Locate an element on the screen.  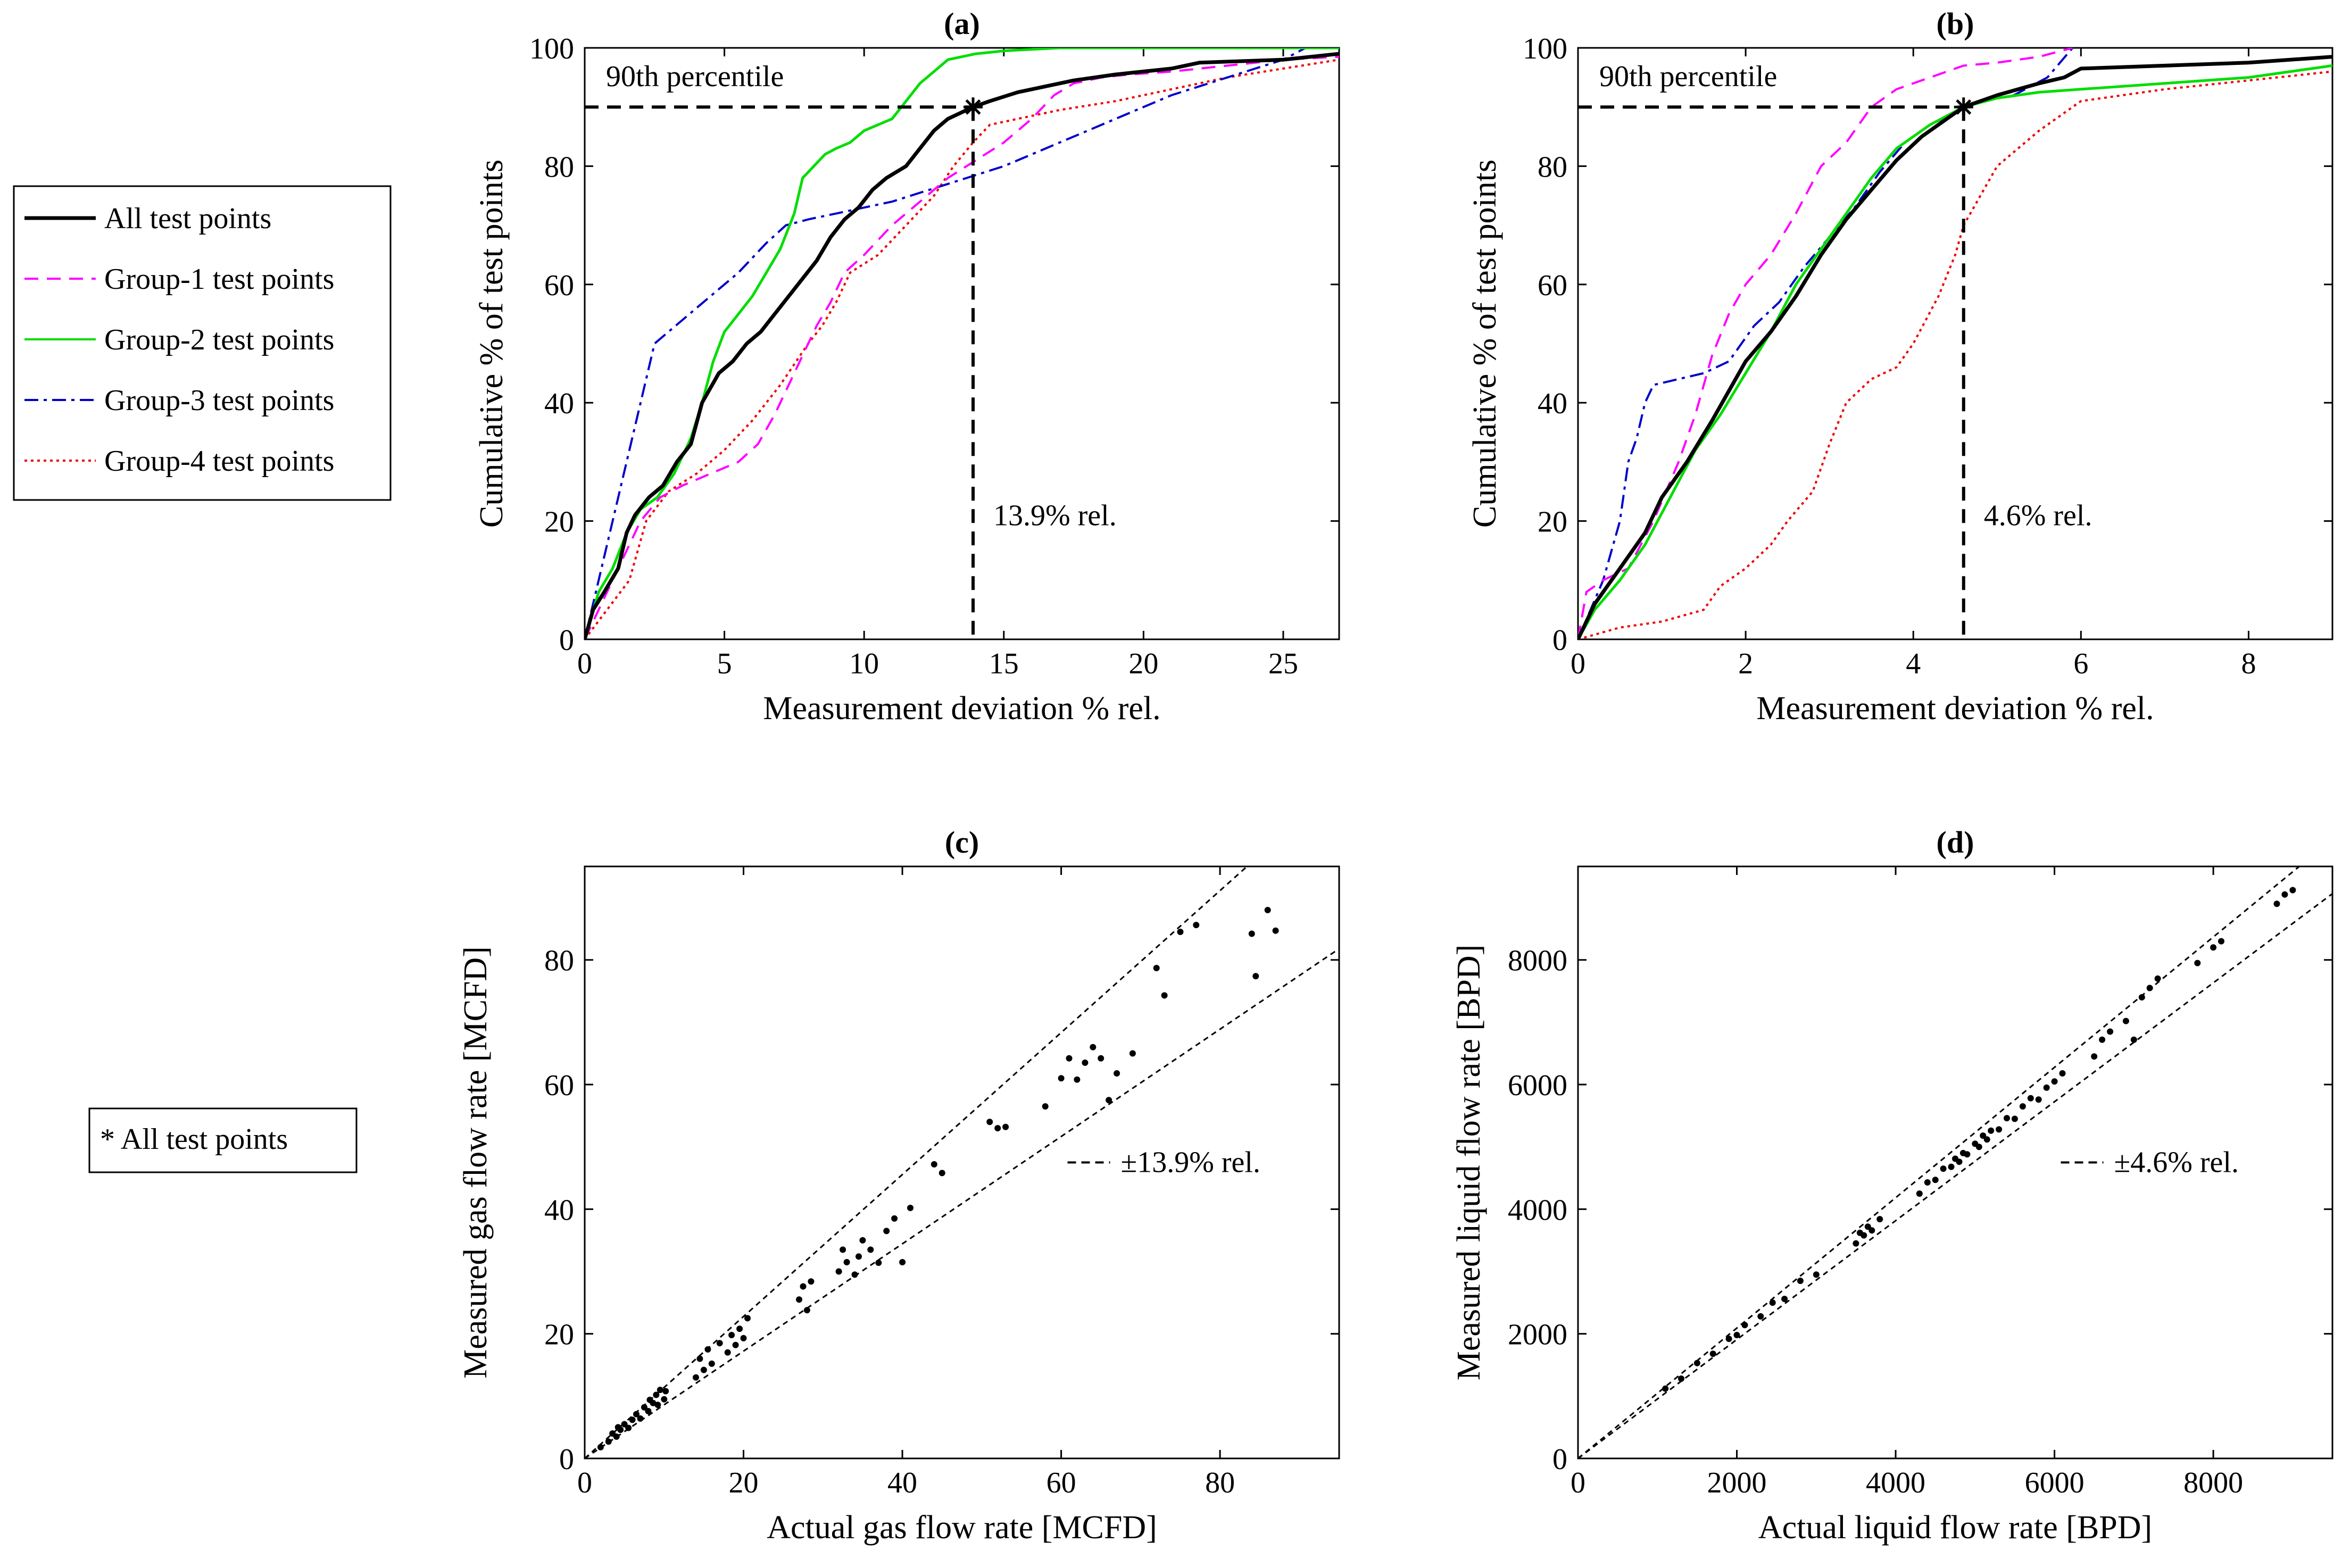
legend-box is located at coordinates (202, 343).